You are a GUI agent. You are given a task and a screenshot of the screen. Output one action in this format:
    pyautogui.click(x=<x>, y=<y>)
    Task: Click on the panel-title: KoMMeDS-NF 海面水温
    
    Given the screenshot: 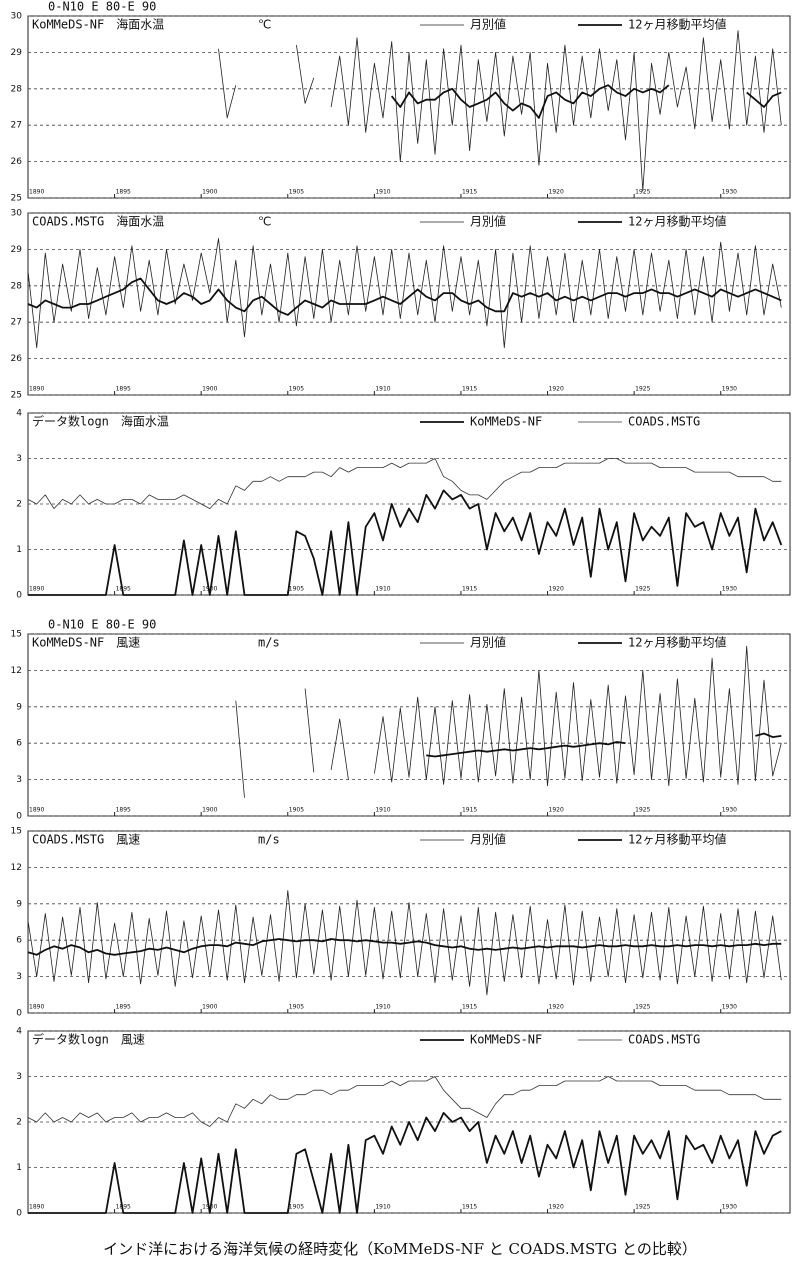 What is the action you would take?
    pyautogui.click(x=98, y=24)
    